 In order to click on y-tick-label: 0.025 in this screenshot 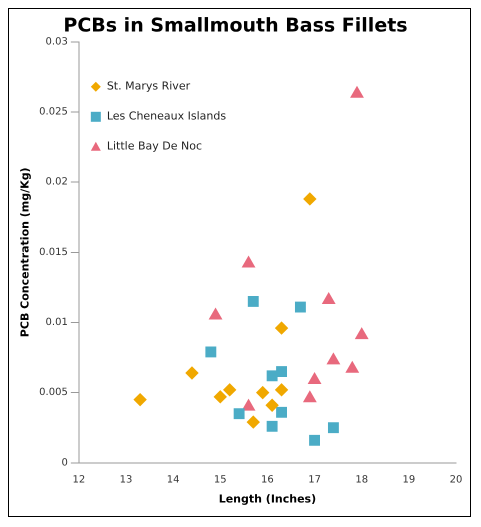, I will do `click(53, 112)`.